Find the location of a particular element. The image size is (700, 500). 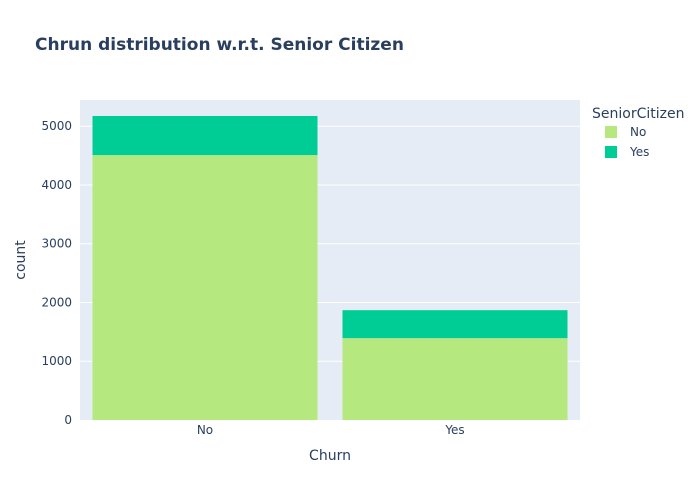

legend-label: Yes is located at coordinates (639, 152).